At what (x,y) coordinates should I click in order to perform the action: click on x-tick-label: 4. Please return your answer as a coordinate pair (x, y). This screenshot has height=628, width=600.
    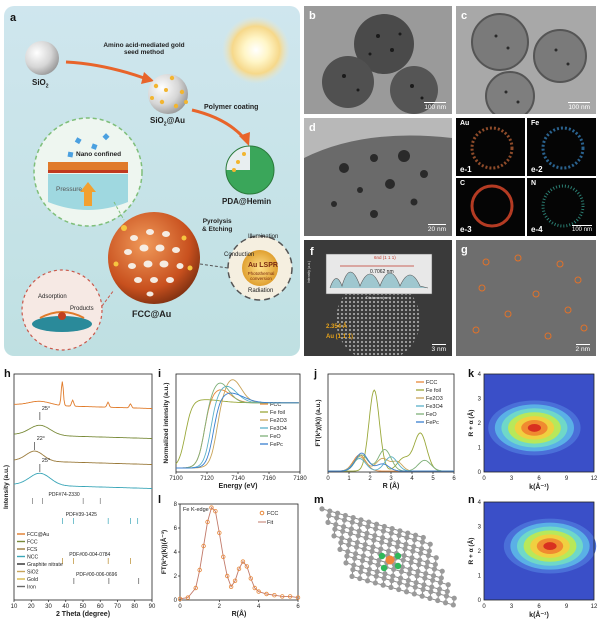
    Looking at the image, I should click on (412, 479).